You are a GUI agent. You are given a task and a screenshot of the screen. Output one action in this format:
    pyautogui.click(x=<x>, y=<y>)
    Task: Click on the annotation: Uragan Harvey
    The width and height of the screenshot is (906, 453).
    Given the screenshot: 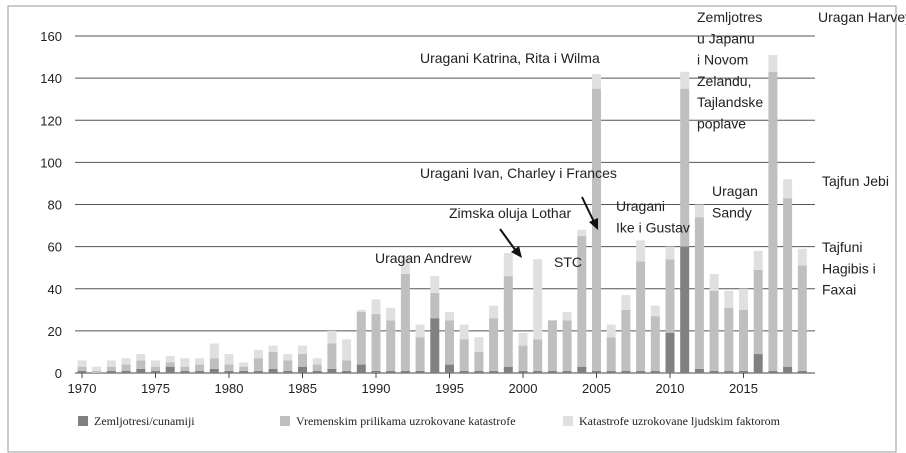 What is the action you would take?
    pyautogui.click(x=862, y=17)
    